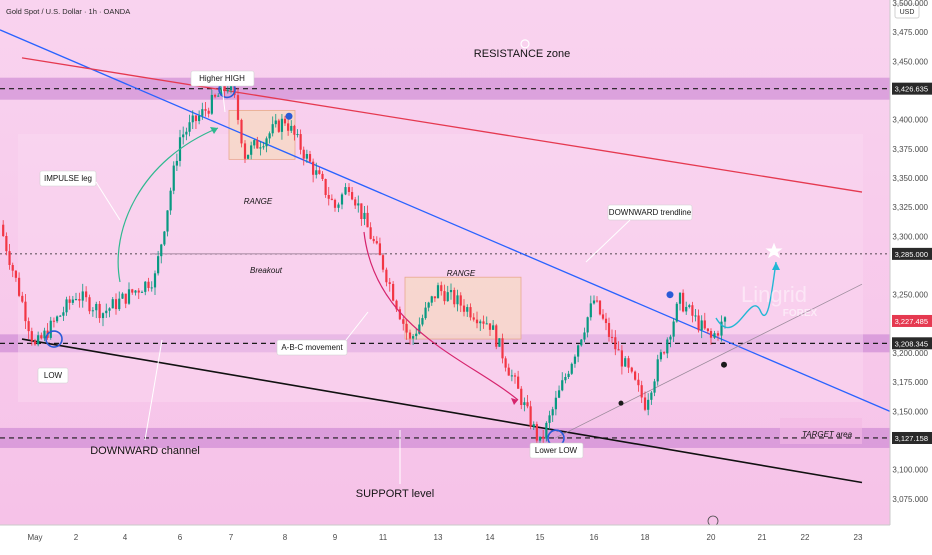 This screenshot has height=555, width=932. I want to click on low-box, so click(53, 375).